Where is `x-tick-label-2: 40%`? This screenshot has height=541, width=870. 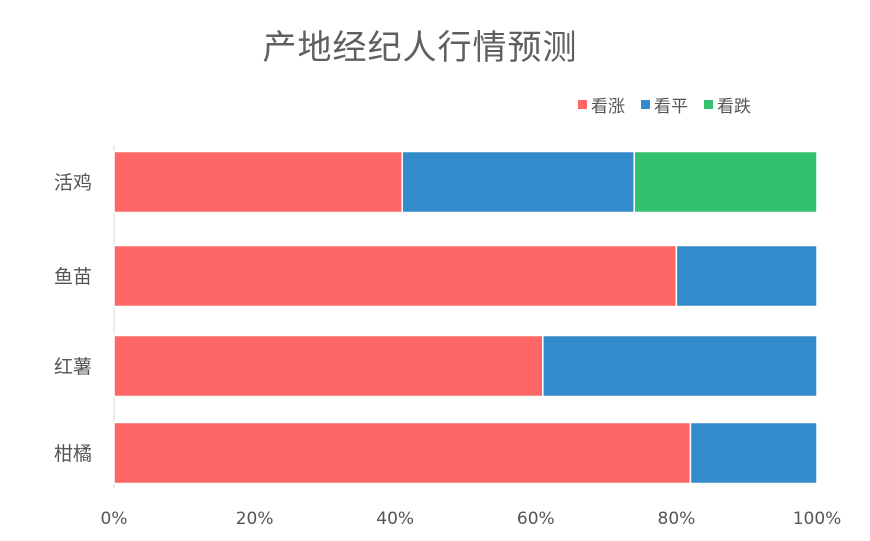
x-tick-label-2: 40% is located at coordinates (395, 519).